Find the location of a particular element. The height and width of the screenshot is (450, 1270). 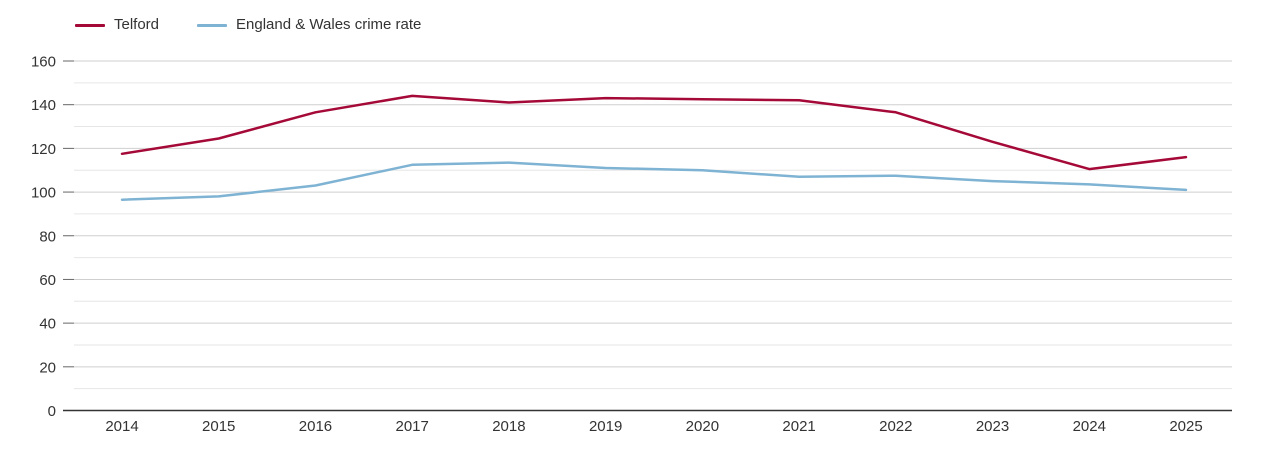

series-line-england-wales-crime-rate is located at coordinates (654, 181).